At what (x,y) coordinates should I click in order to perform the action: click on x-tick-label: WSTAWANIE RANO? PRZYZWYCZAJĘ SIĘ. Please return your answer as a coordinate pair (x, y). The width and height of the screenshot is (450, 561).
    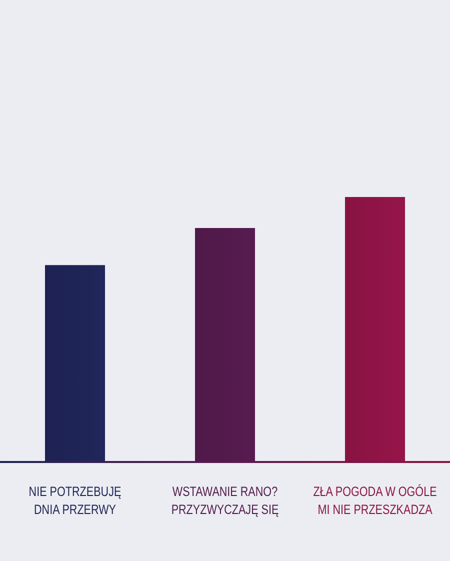
    Looking at the image, I should click on (225, 501).